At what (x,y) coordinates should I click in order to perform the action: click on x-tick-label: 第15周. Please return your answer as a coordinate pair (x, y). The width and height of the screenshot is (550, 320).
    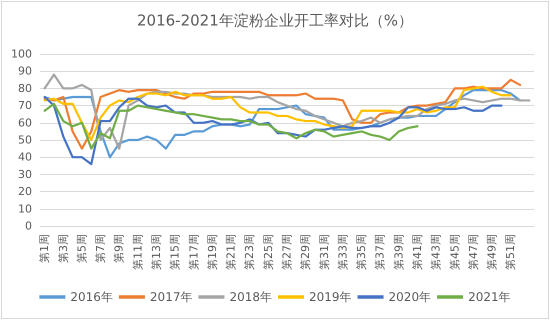
    Looking at the image, I should click on (175, 252).